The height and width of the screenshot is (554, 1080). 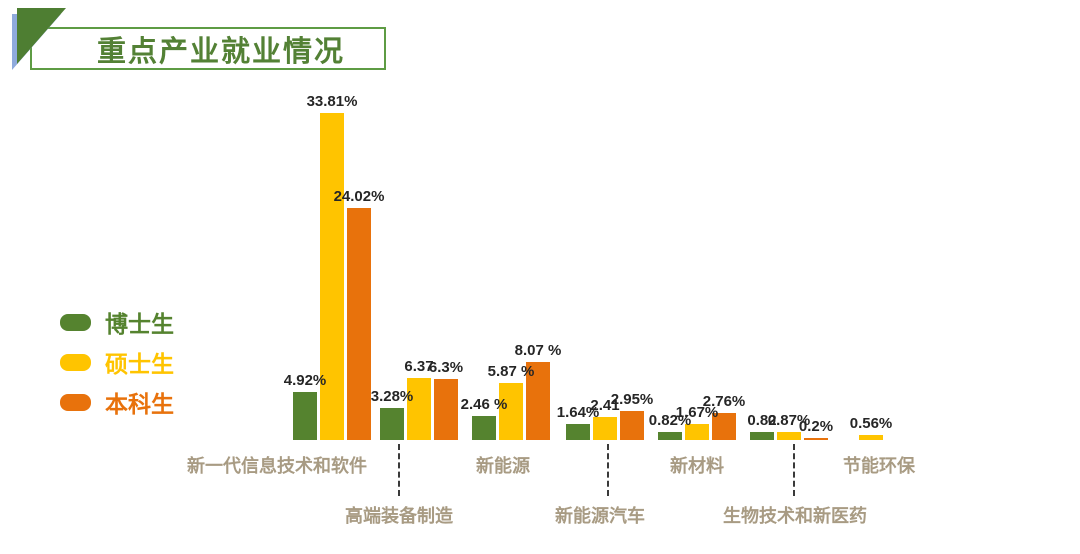 What do you see at coordinates (446, 409) in the screenshot?
I see `bar-本科生-高端装备制造` at bounding box center [446, 409].